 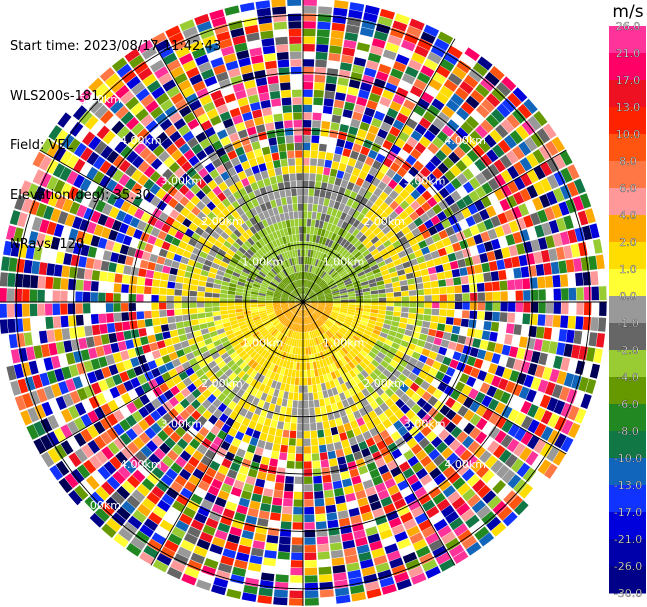 I want to click on range-label: 1.00km, so click(x=263, y=343).